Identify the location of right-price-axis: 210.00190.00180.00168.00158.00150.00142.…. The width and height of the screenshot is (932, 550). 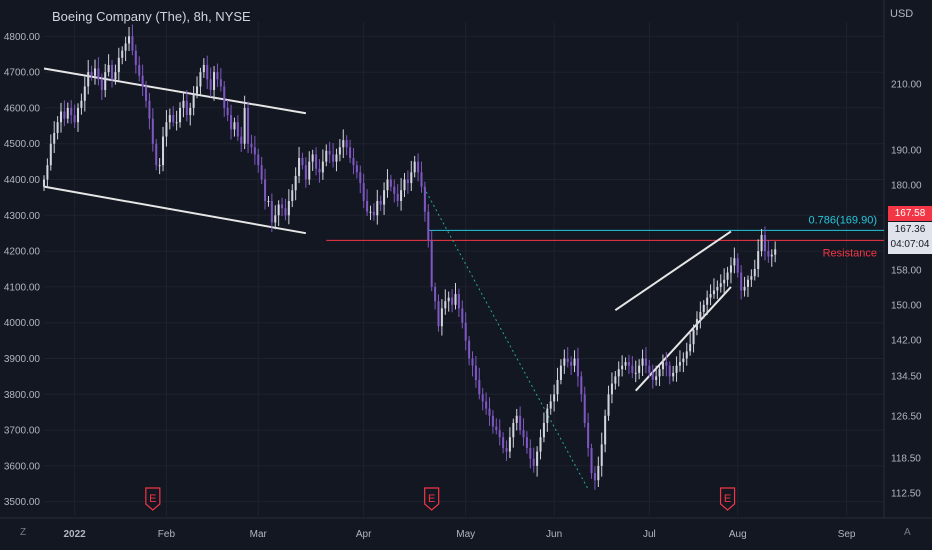
(906, 290).